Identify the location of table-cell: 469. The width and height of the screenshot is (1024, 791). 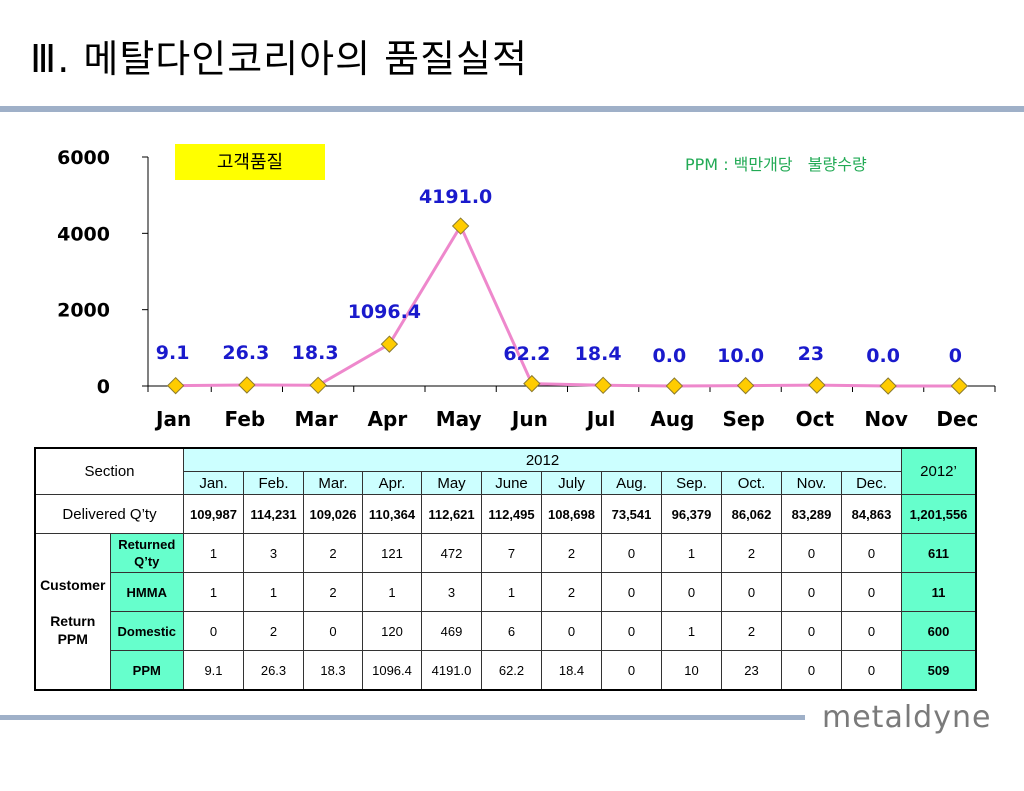
(451, 631).